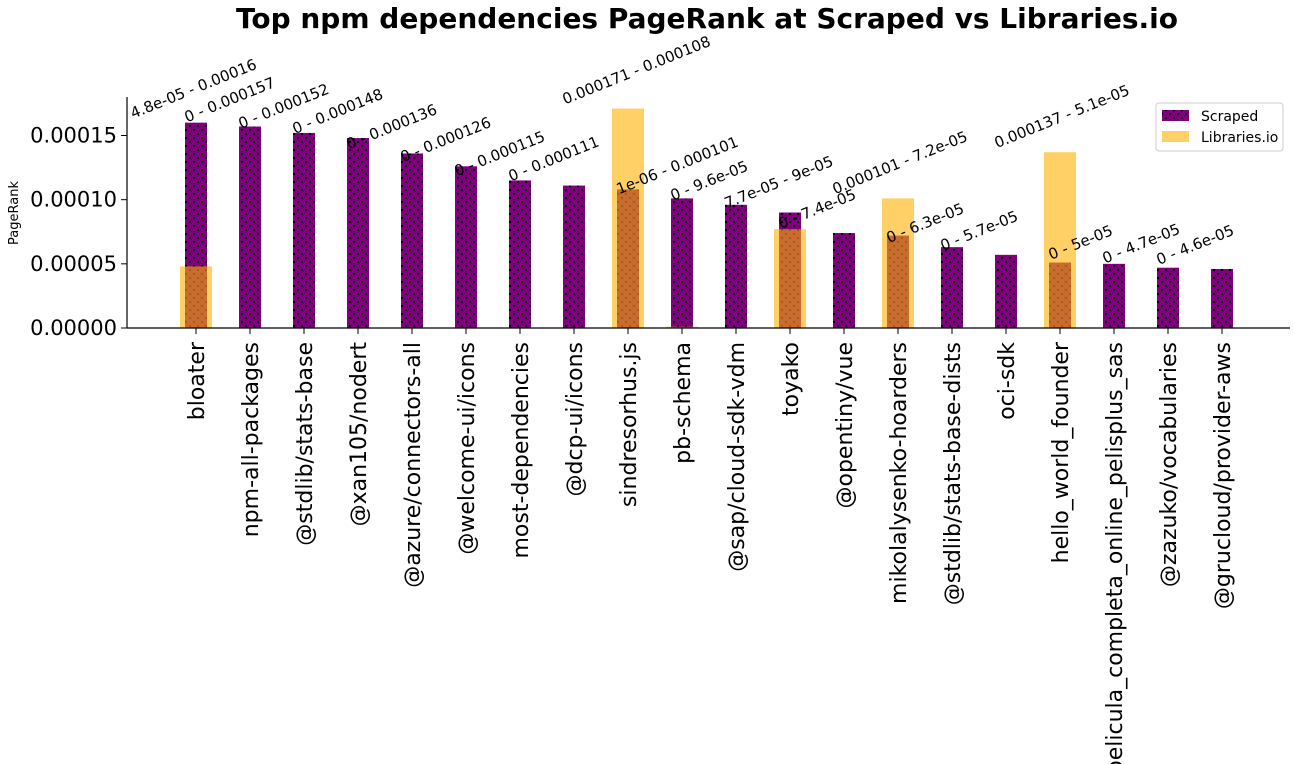 Image resolution: width=1294 pixels, height=764 pixels. What do you see at coordinates (73, 264) in the screenshot?
I see `y-tick-label: 0.00005` at bounding box center [73, 264].